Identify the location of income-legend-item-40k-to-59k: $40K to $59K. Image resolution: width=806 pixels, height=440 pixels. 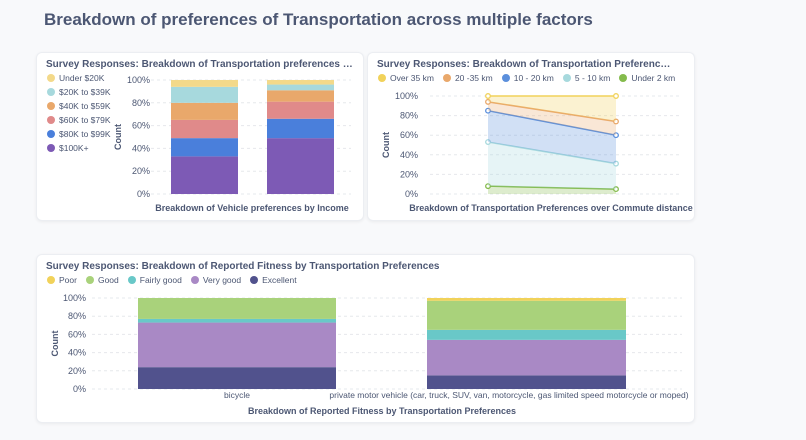
(79, 106).